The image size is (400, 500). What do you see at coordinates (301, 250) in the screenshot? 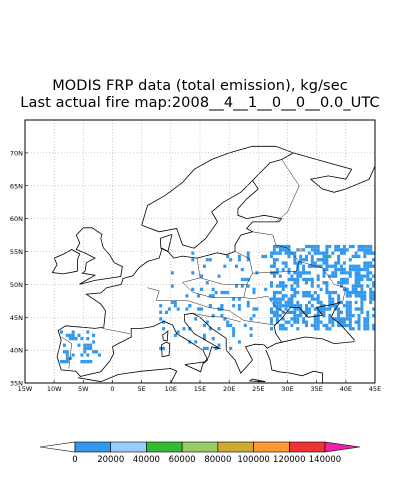
I see `fire-cell-high` at bounding box center [301, 250].